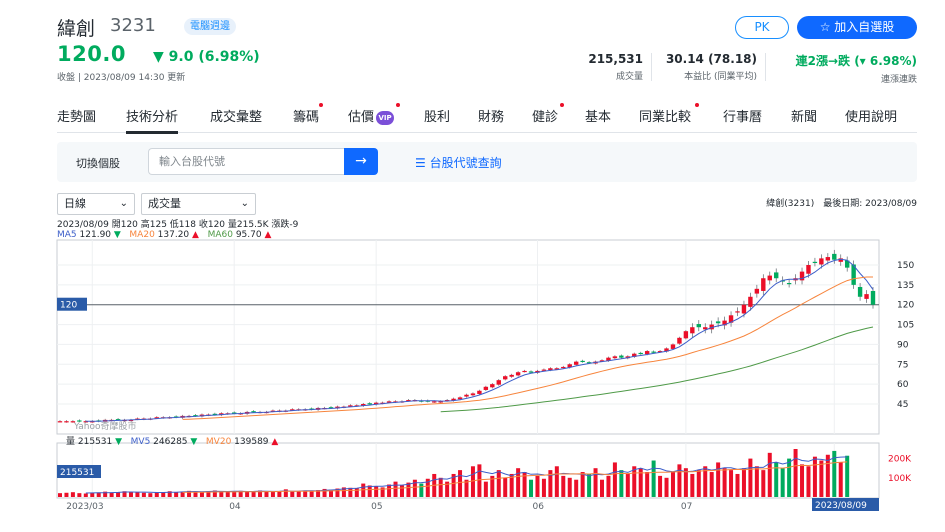 The width and height of the screenshot is (945, 532). What do you see at coordinates (306, 117) in the screenshot?
I see `tab-chips-label: 籌碼` at bounding box center [306, 117].